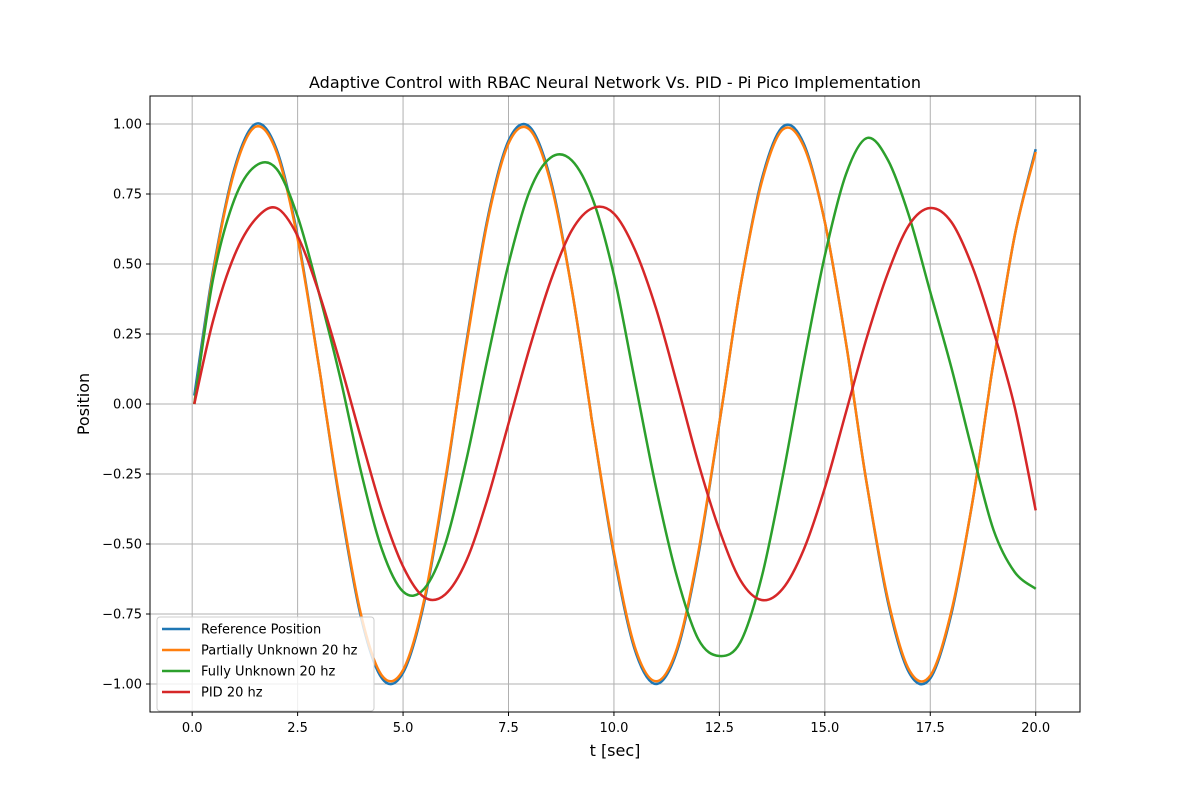  Describe the element at coordinates (127, 335) in the screenshot. I see `y-tick-label: 0.25` at that location.